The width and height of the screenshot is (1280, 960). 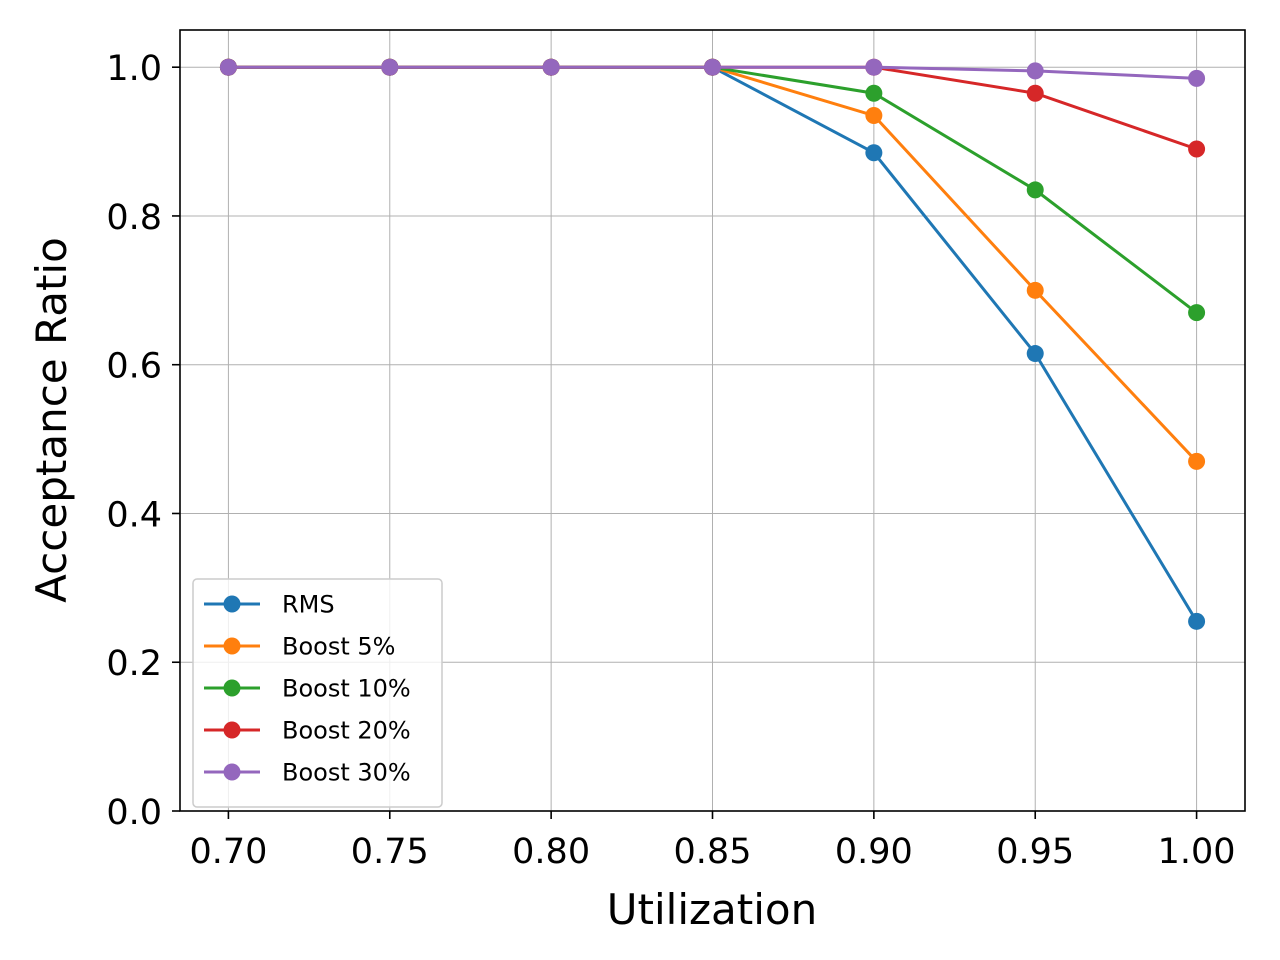 I want to click on y-tick-label: 0.2, so click(x=134, y=664).